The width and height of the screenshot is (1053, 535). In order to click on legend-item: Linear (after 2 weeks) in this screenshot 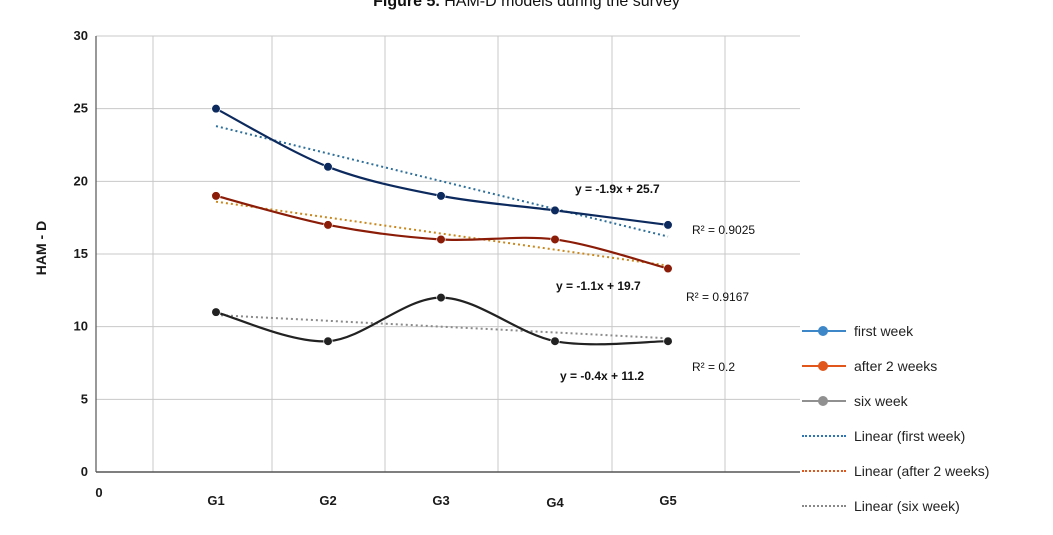, I will do `click(925, 470)`.